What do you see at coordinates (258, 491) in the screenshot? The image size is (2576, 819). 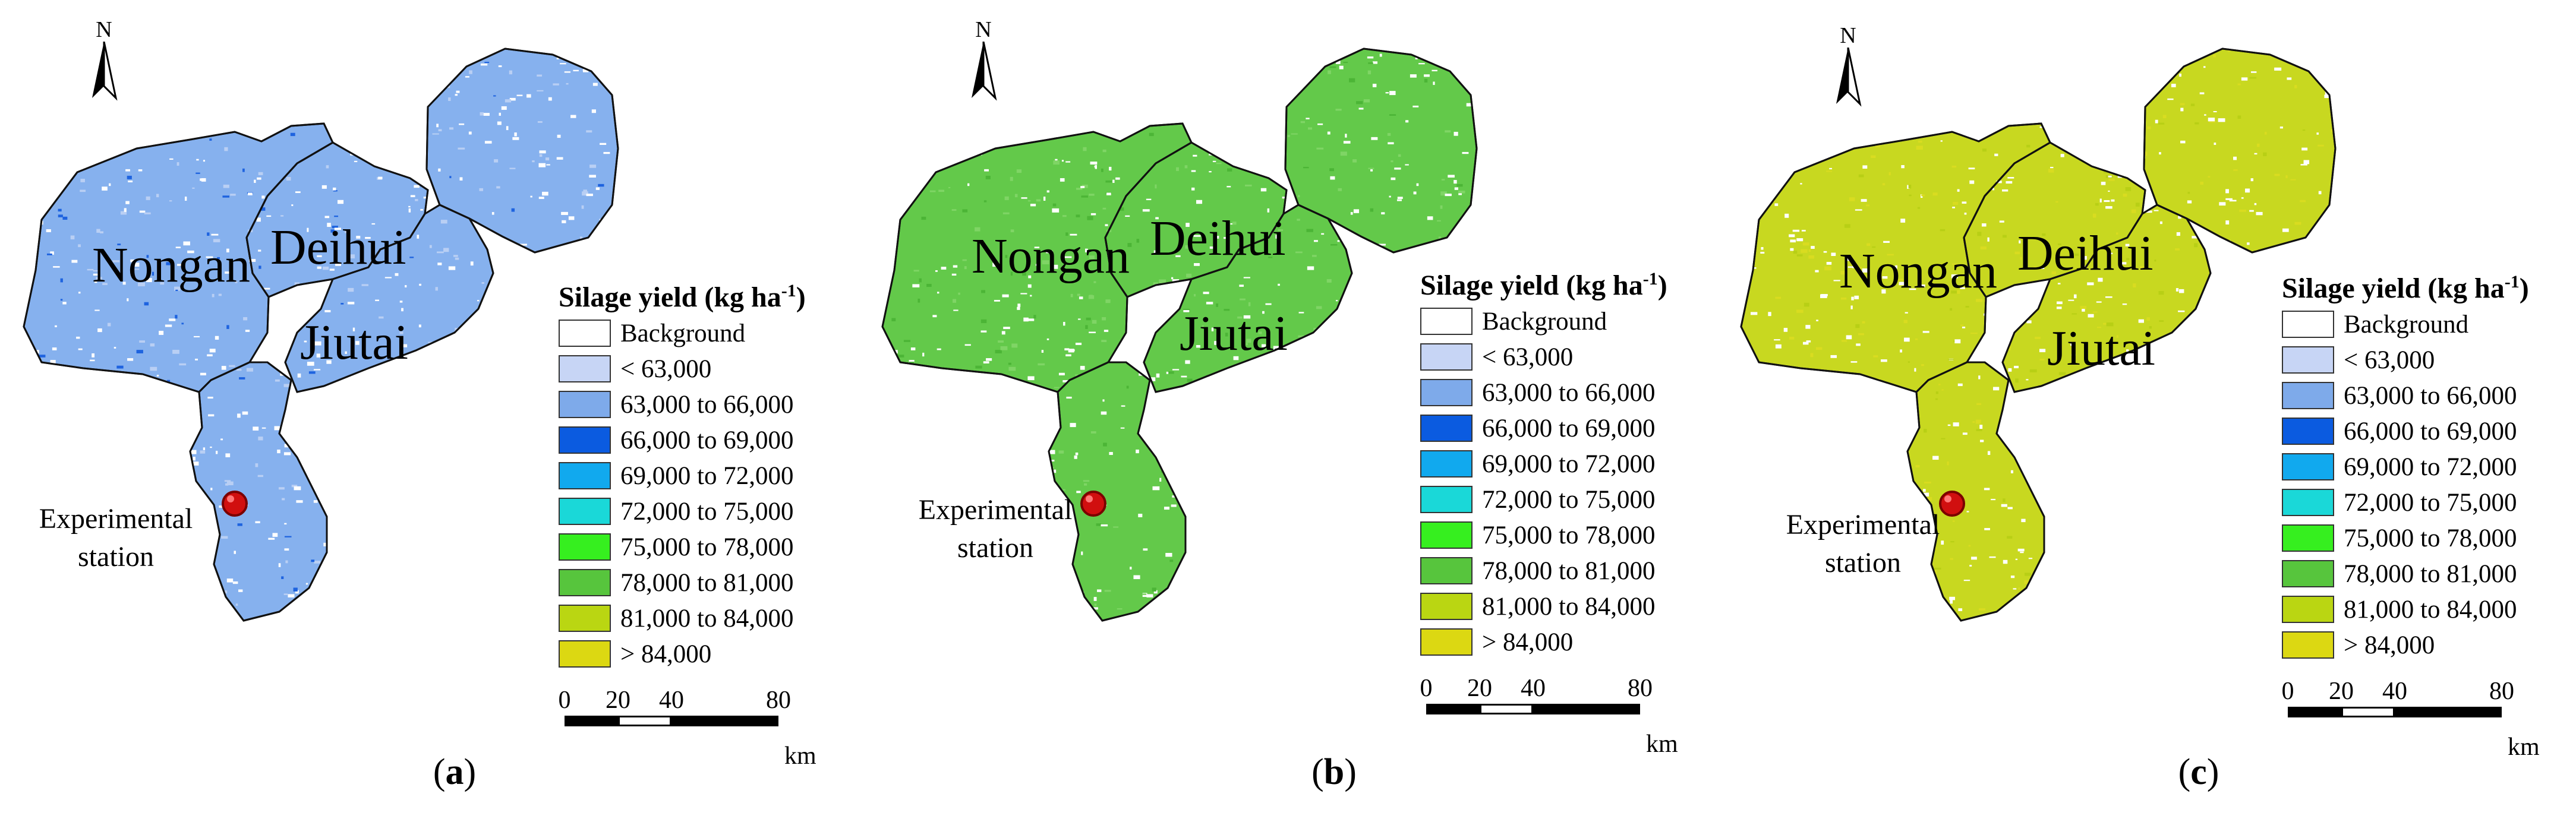 I see `region-south-shape` at bounding box center [258, 491].